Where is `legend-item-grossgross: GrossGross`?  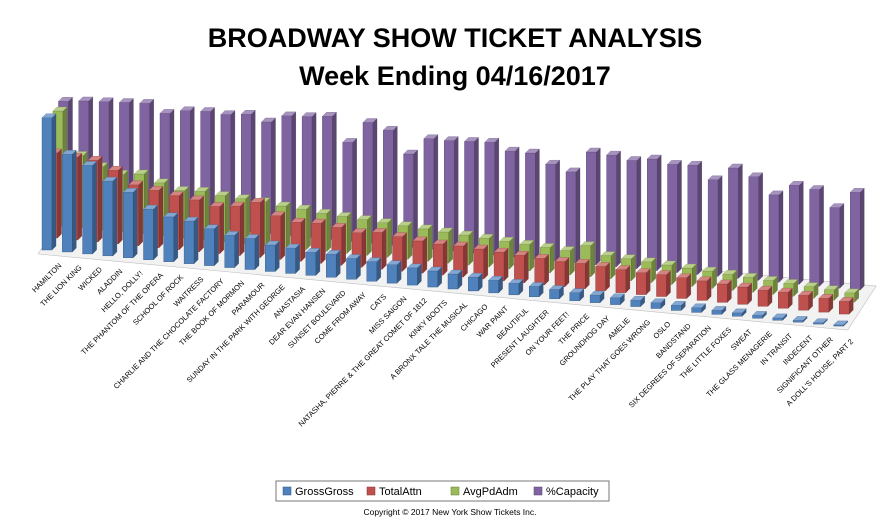
legend-item-grossgross: GrossGross is located at coordinates (318, 492).